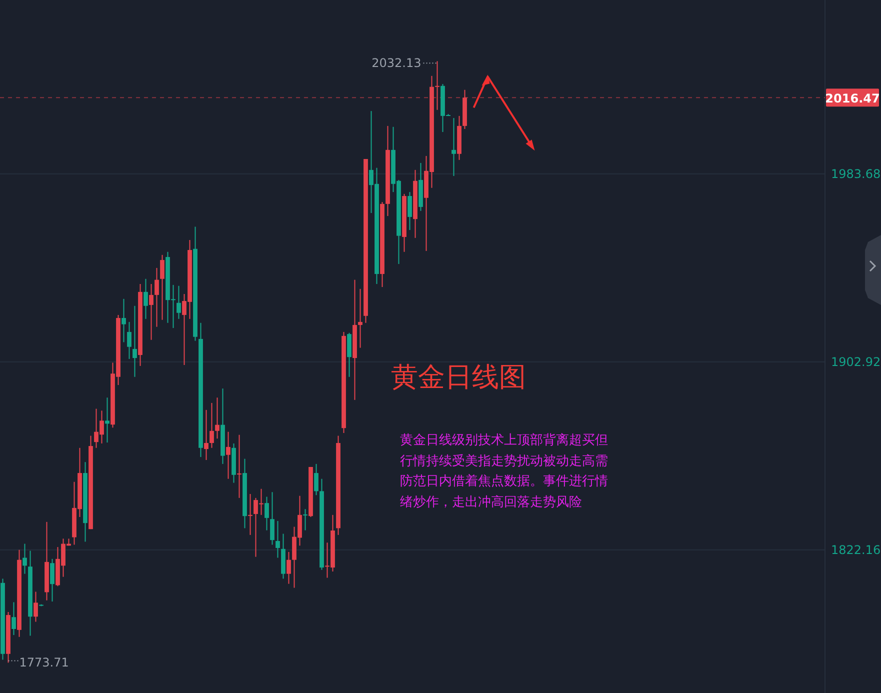  Describe the element at coordinates (44, 663) in the screenshot. I see `annotation: 1773.71` at that location.